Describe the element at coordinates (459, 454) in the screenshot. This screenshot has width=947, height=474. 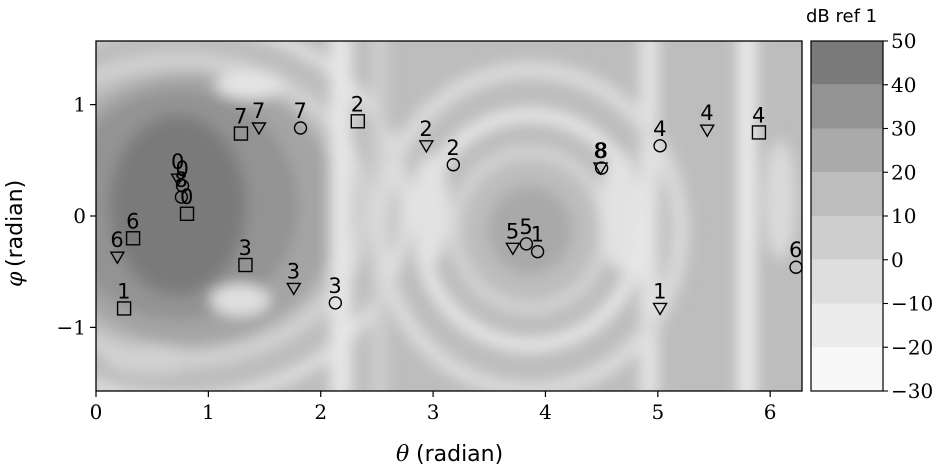
I see `x-axis-unit: (radian)` at that location.